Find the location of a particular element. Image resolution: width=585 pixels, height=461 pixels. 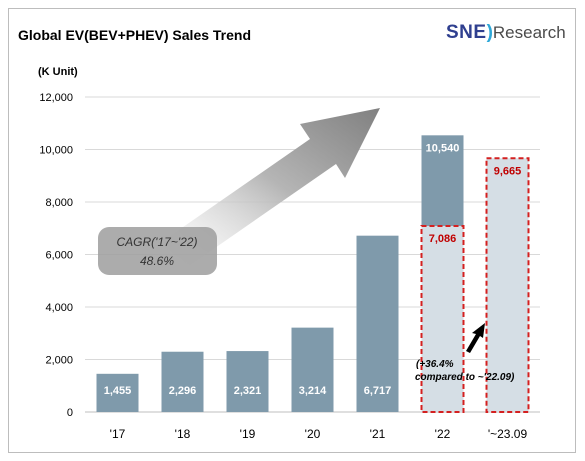

x-tick-label: '22 is located at coordinates (443, 434).